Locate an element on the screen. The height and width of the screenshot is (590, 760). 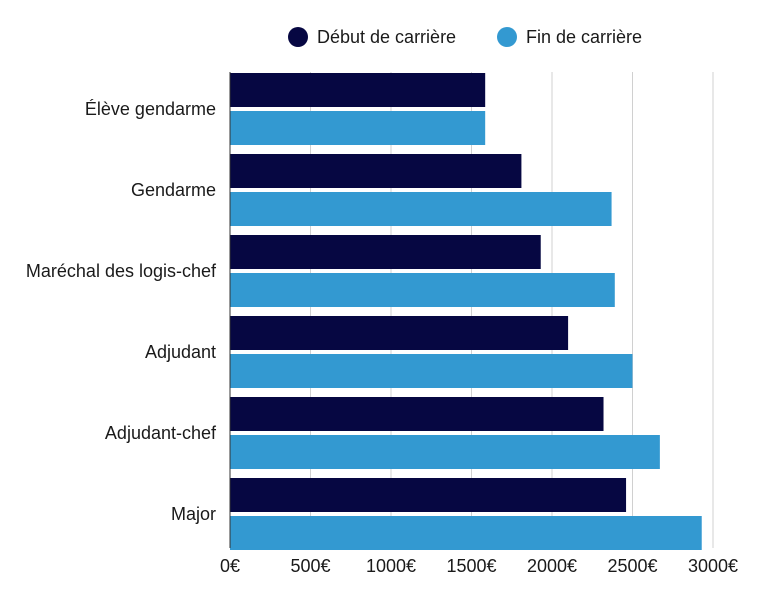
category-label-3: Adjudant is located at coordinates (180, 352).